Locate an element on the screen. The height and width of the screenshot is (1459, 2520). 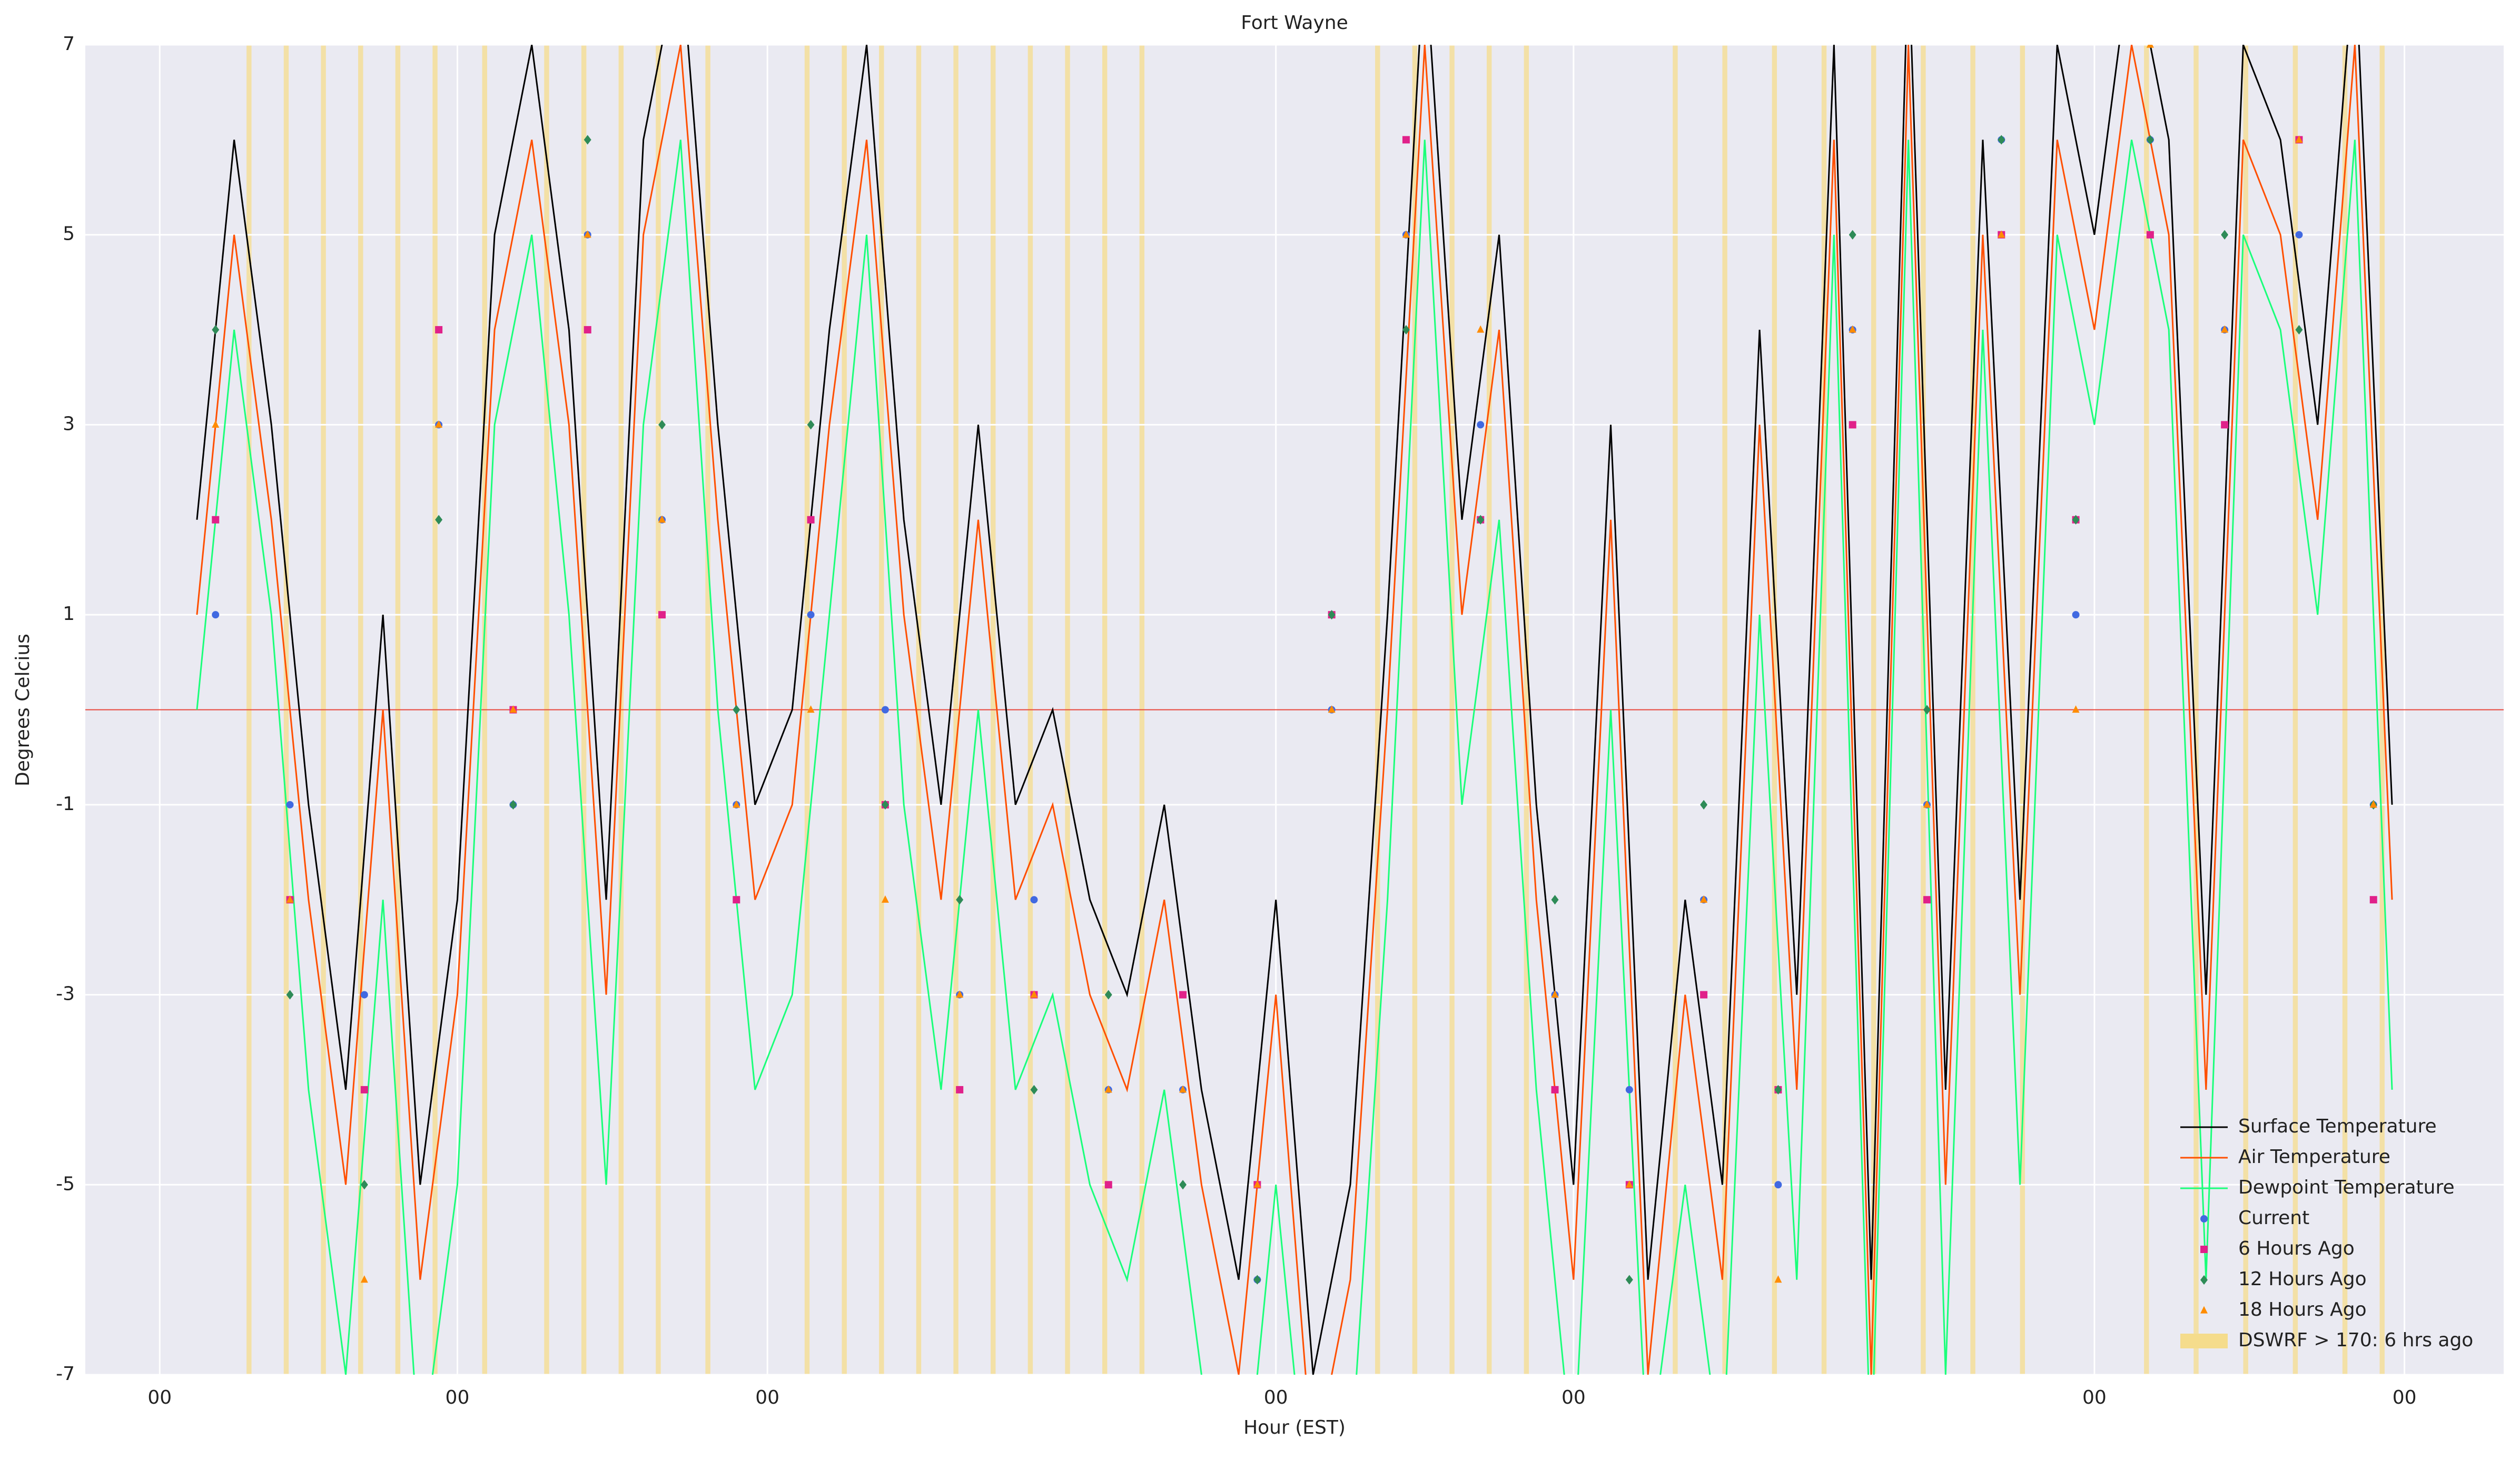
legend-label: Surface Temperature is located at coordinates (2337, 1127).